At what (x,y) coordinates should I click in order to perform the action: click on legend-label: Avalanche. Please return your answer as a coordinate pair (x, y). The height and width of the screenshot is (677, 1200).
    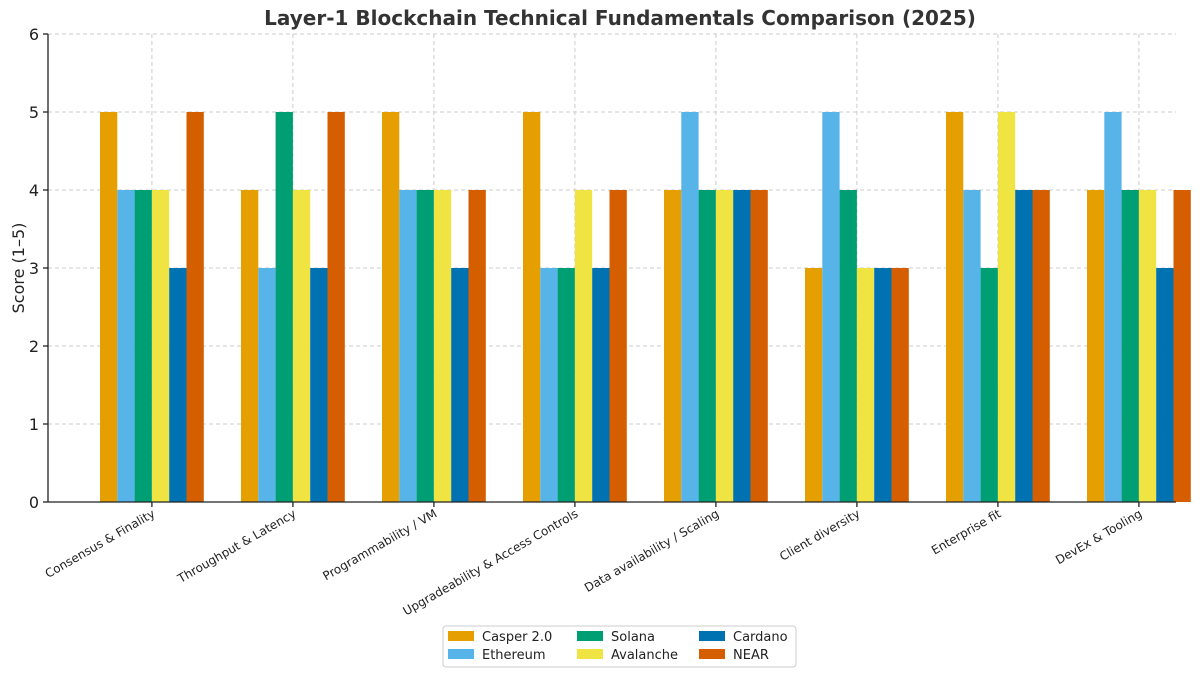
    Looking at the image, I should click on (644, 655).